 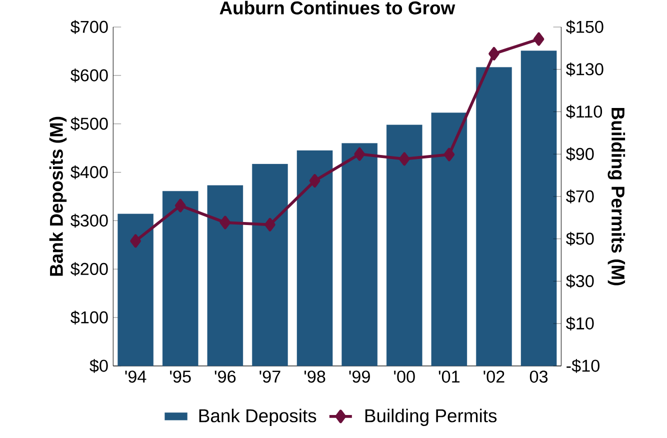 I want to click on x-tick-label: '97, so click(x=270, y=376).